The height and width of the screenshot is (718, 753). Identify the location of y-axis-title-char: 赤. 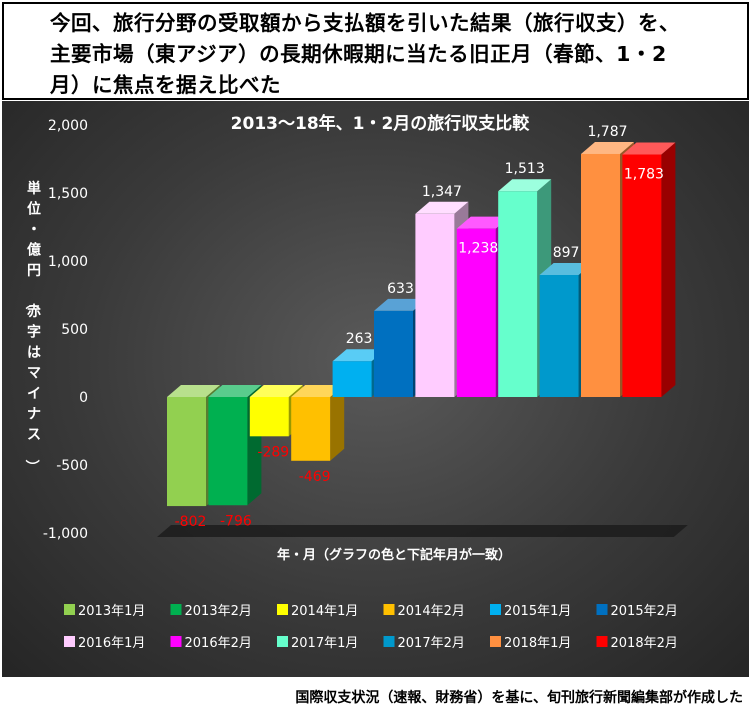
(34, 312).